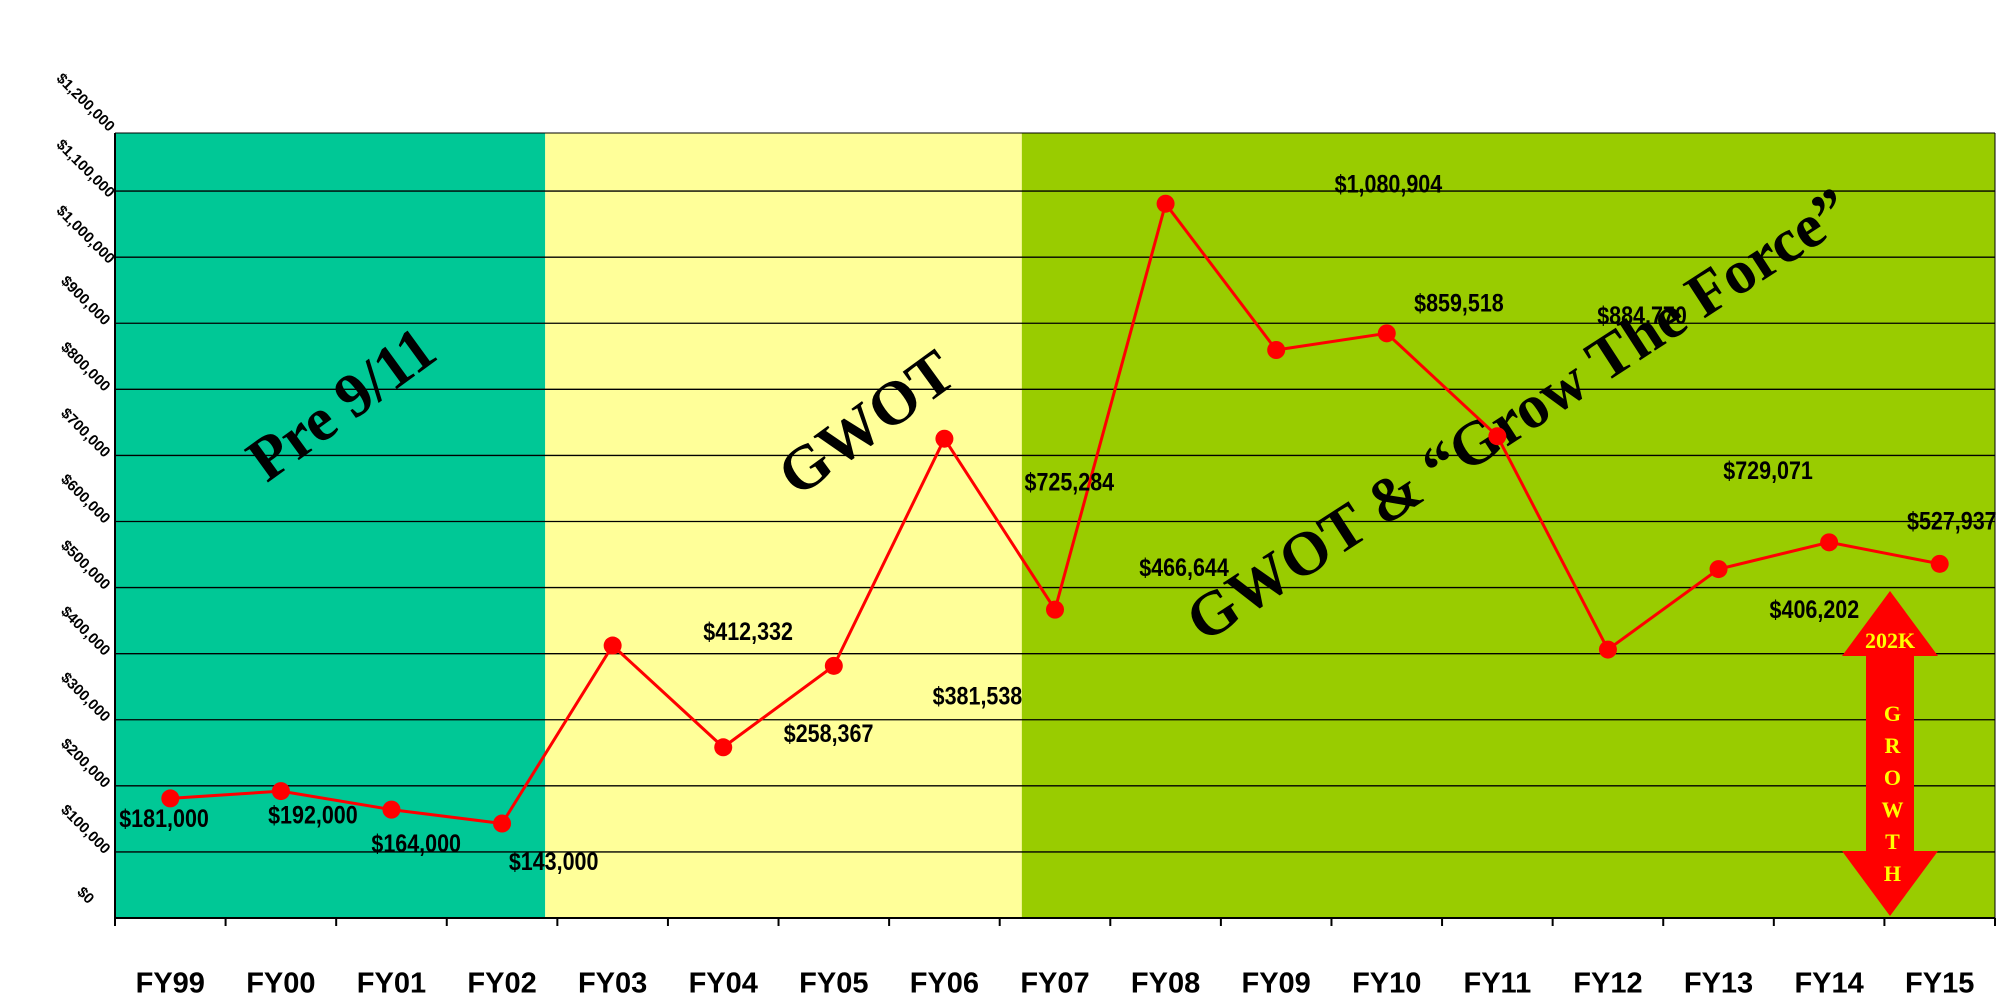 The image size is (2005, 1002). What do you see at coordinates (85, 168) in the screenshot?
I see `y-tick-label: $1,100,000` at bounding box center [85, 168].